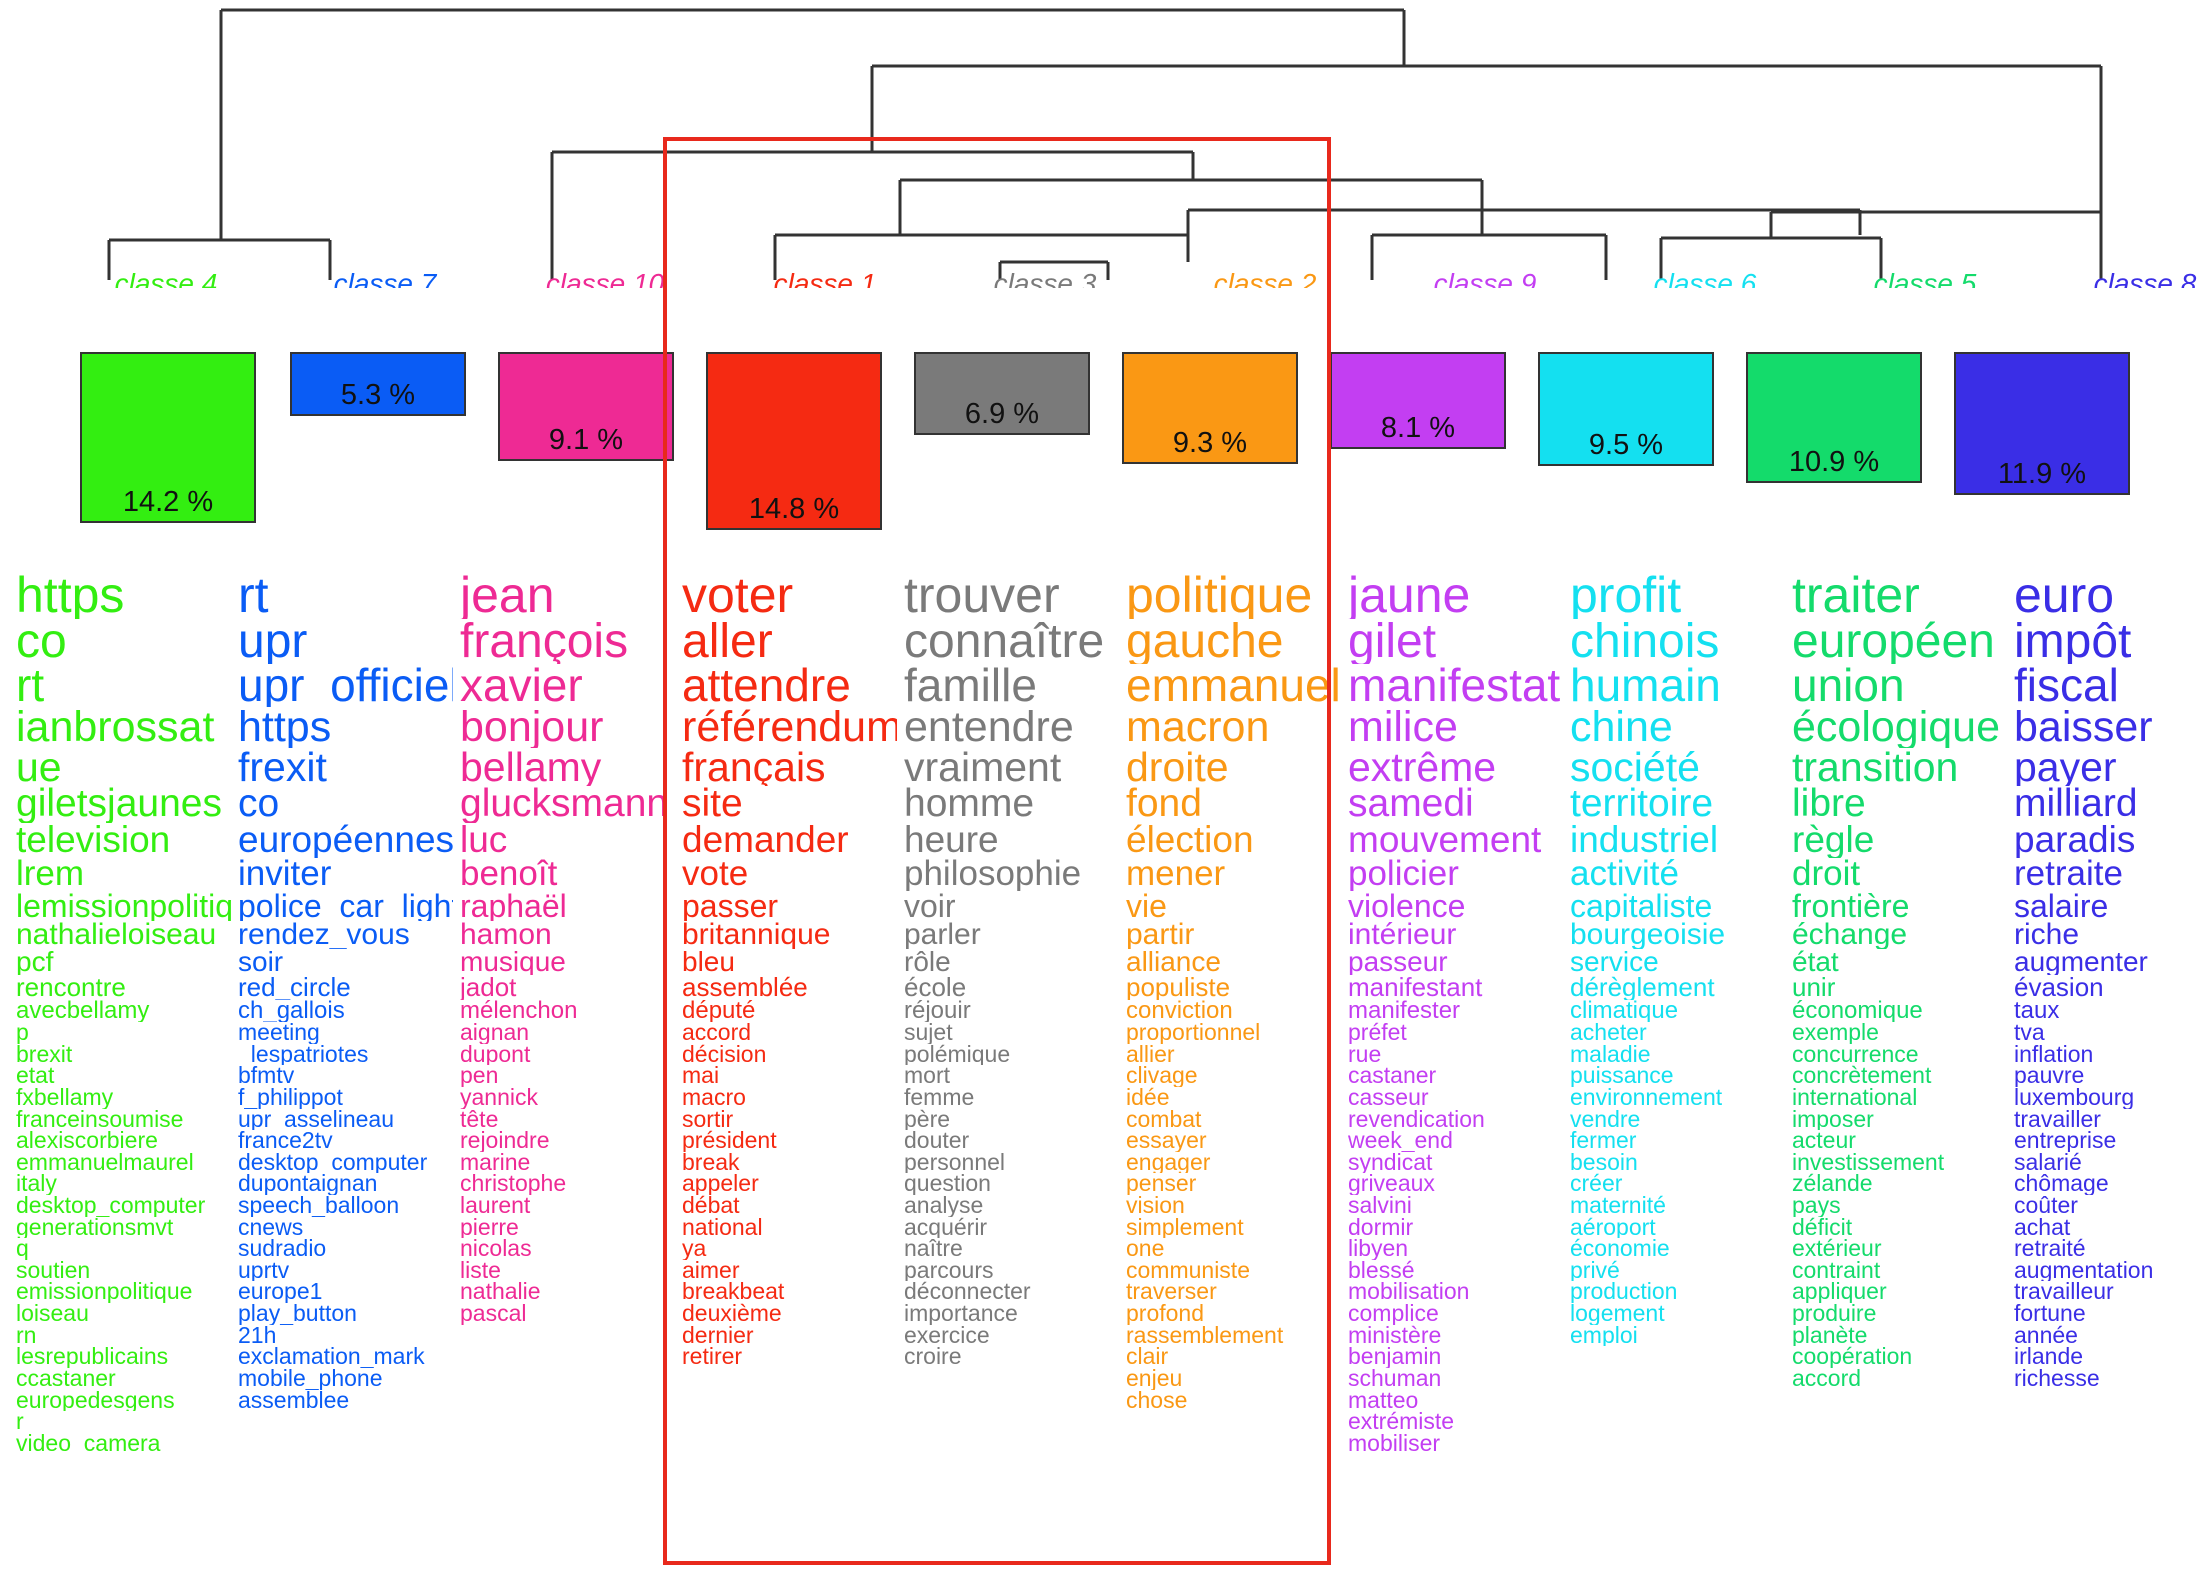 The width and height of the screenshot is (2200, 1571). Describe the element at coordinates (1404, 1011) in the screenshot. I see `class-word: manifester` at that location.